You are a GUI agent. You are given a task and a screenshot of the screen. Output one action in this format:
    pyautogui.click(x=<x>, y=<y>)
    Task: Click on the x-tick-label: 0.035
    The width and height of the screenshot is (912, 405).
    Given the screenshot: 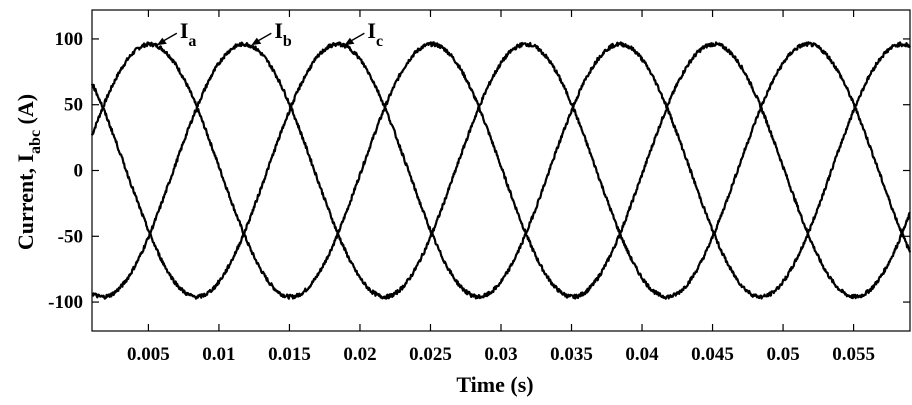 What is the action you would take?
    pyautogui.click(x=571, y=354)
    